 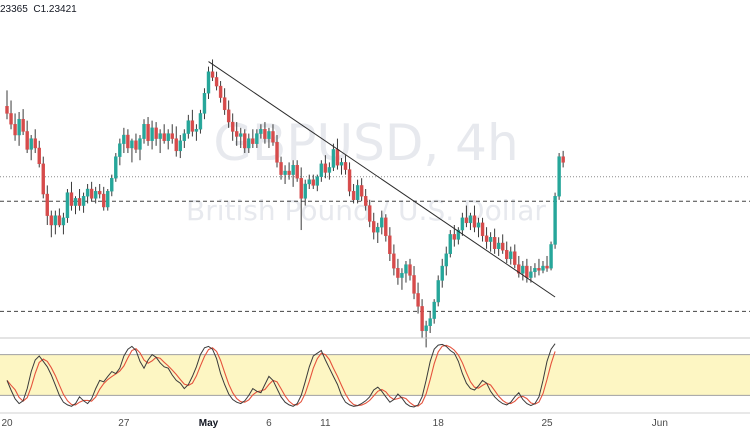 What do you see at coordinates (375, 420) in the screenshot?
I see `time-axis: 20 27 May 6 11 18 25 Jun` at bounding box center [375, 420].